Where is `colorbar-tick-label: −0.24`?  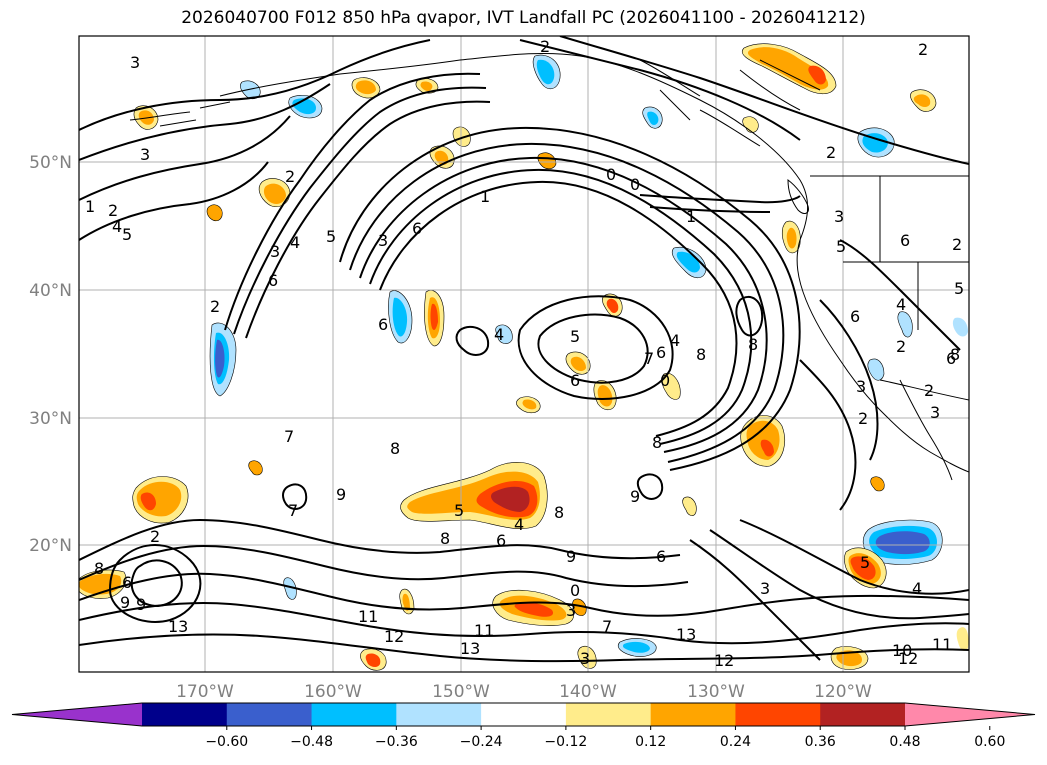 colorbar-tick-label: −0.24 is located at coordinates (481, 742).